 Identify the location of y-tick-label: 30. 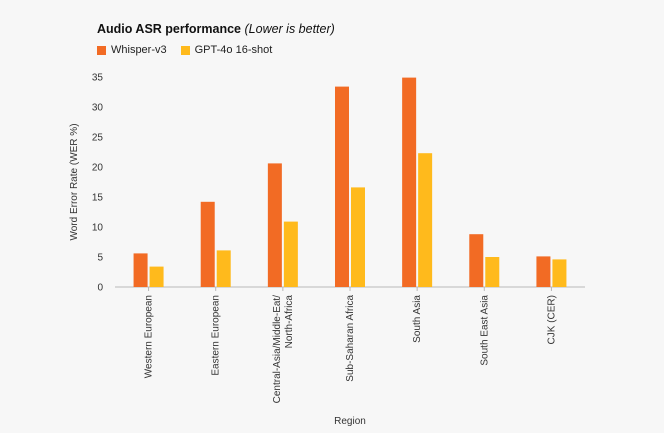
(98, 108).